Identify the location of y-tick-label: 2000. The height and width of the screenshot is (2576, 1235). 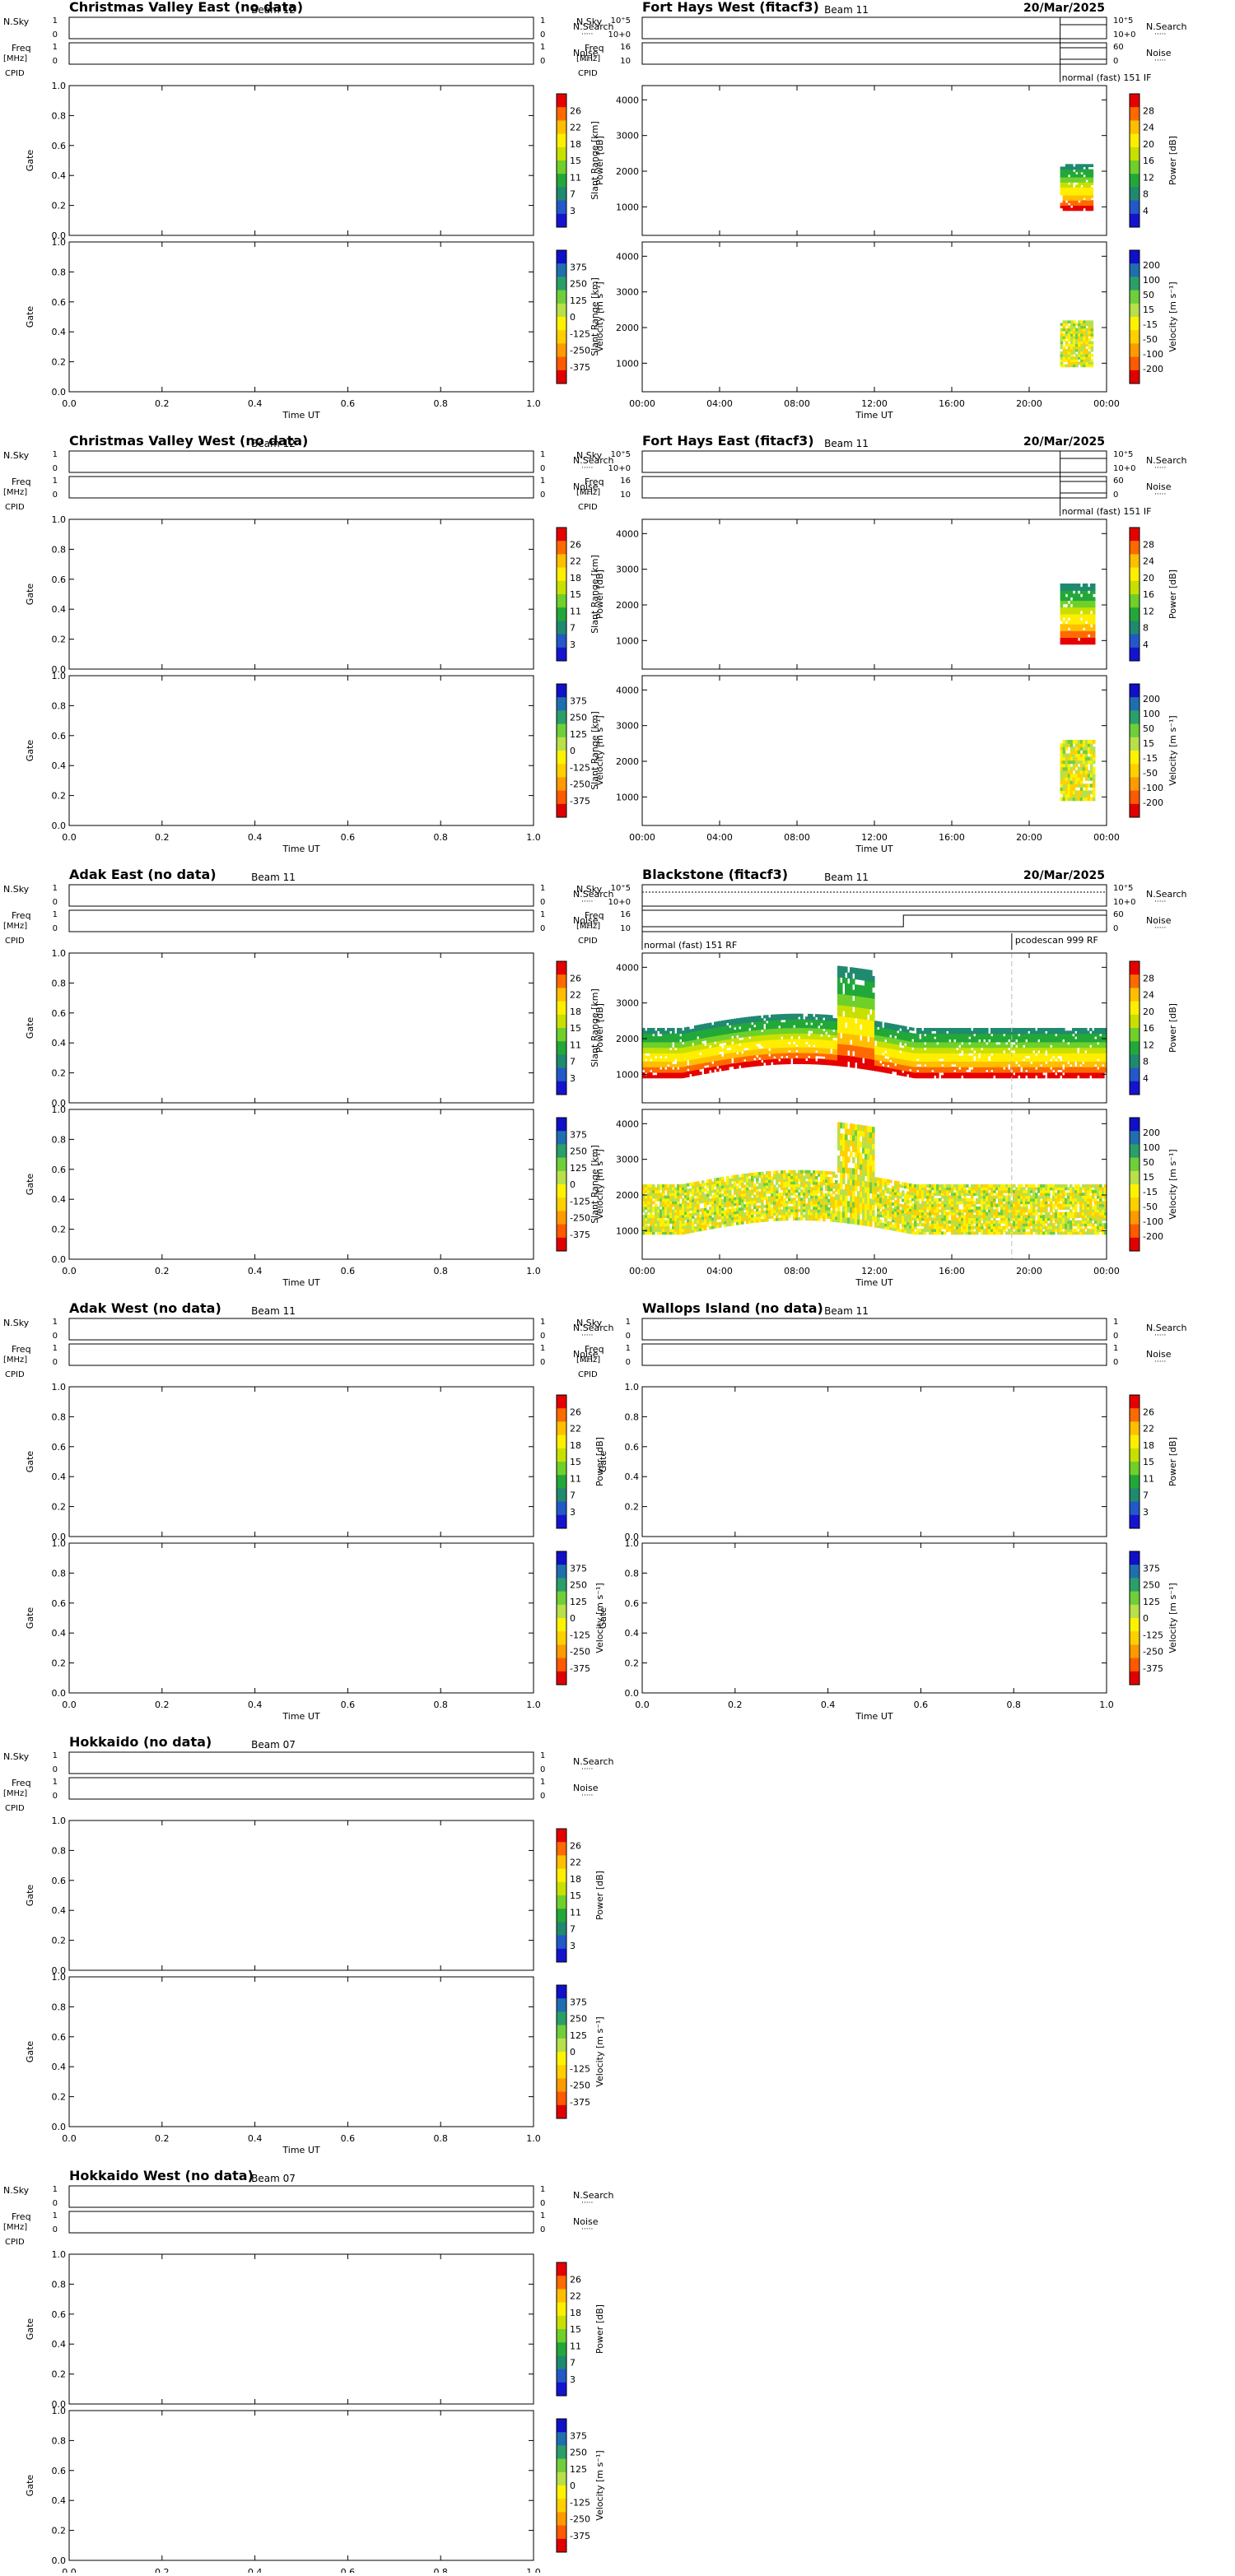
(627, 328).